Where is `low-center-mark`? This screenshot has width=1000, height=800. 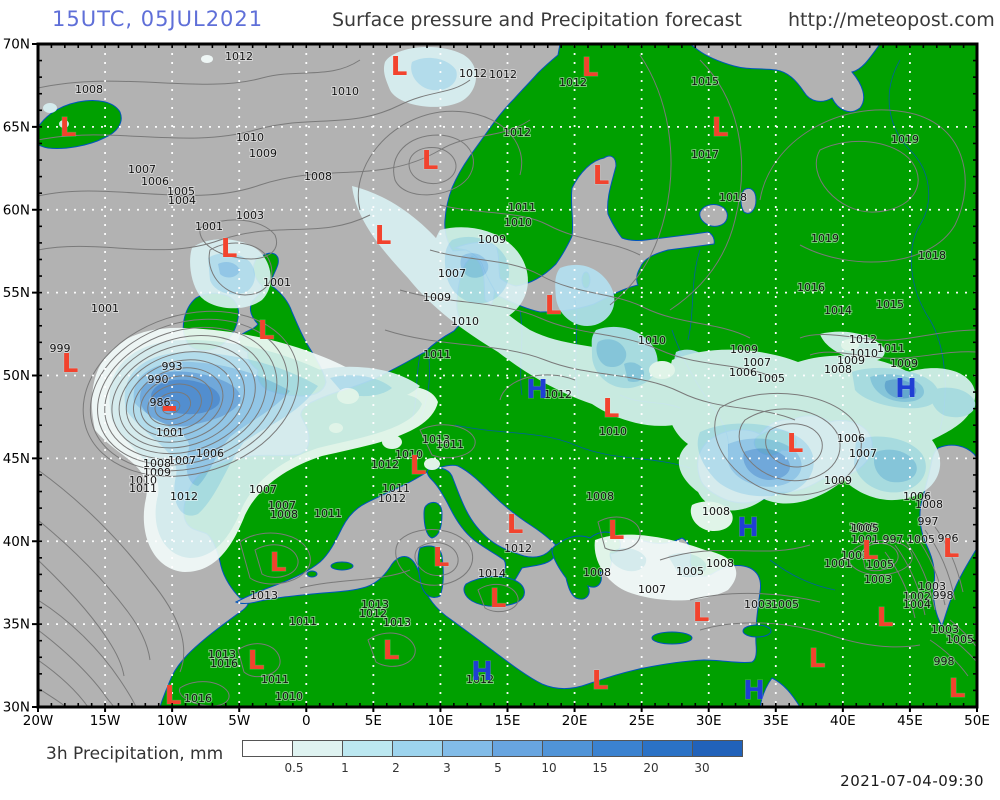 low-center-mark is located at coordinates (169, 408).